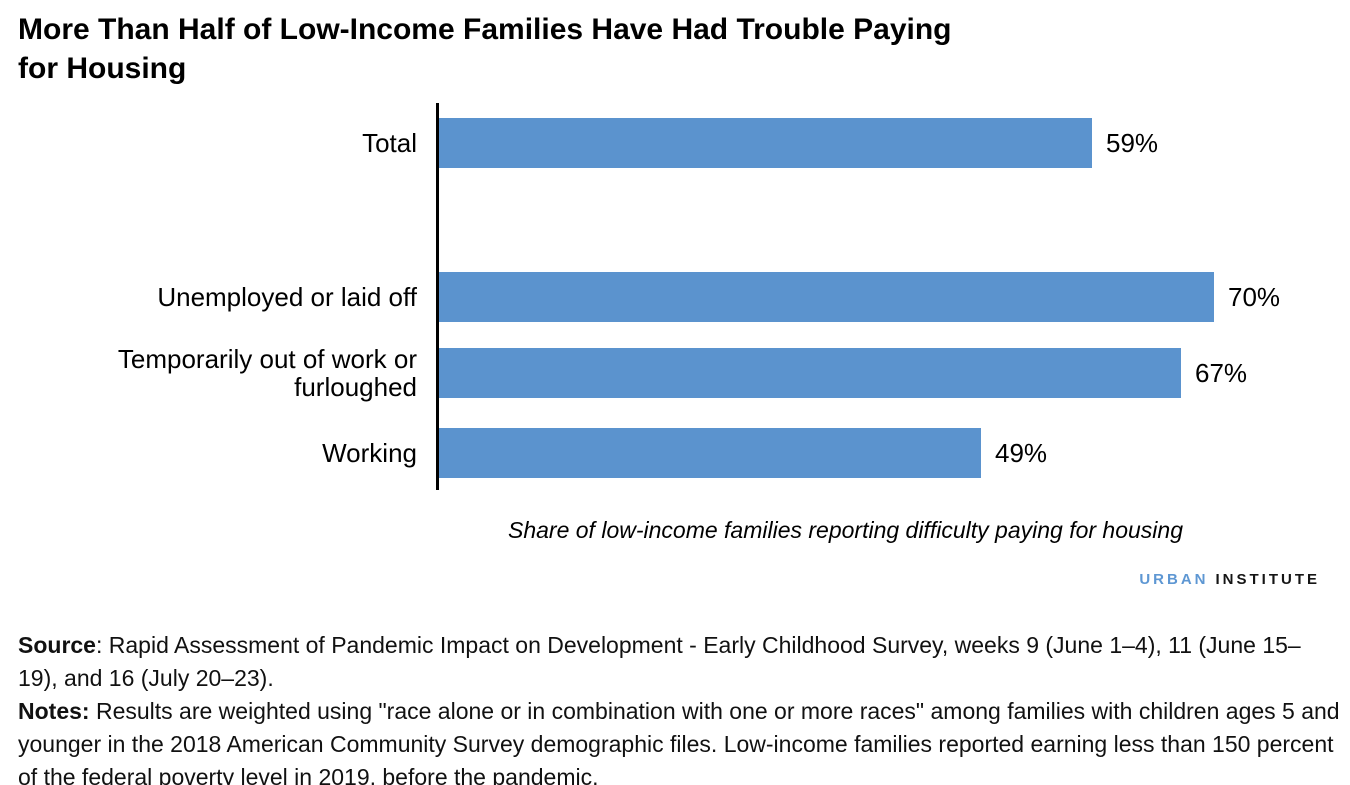 Image resolution: width=1350 pixels, height=785 pixels. I want to click on logo-urban-text: URBAN, so click(1174, 579).